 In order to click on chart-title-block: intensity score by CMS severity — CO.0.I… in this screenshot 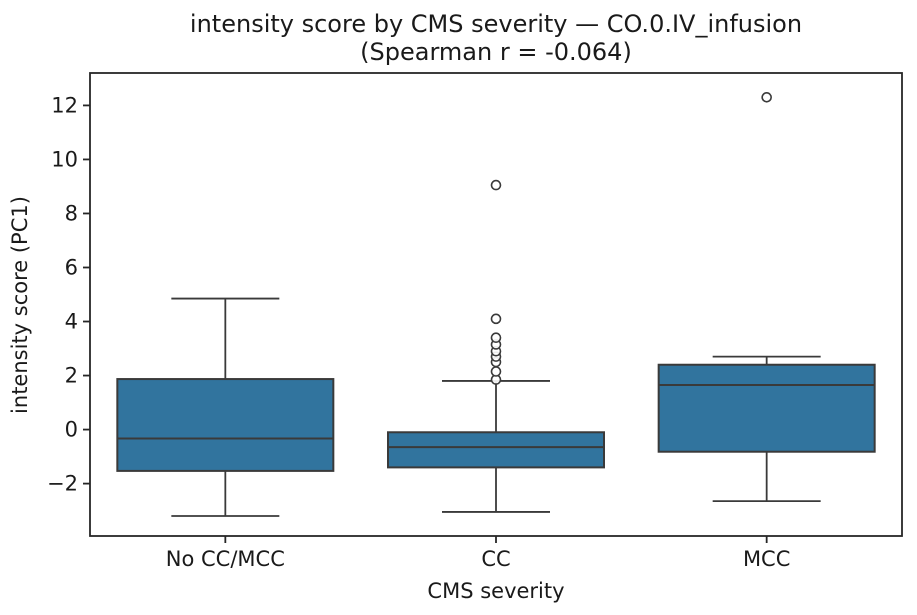, I will do `click(496, 38)`.